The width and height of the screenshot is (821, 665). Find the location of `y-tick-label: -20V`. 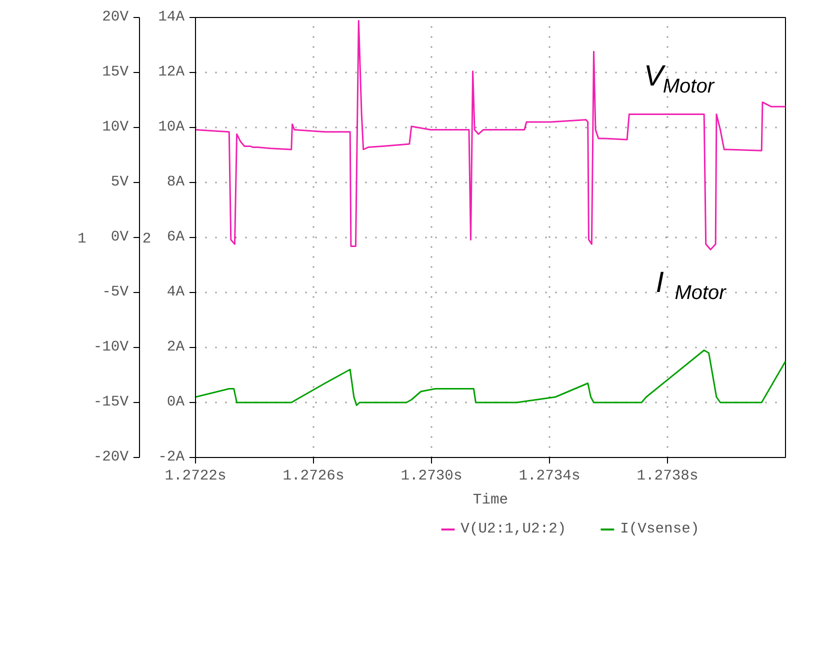

y-tick-label: -20V is located at coordinates (111, 458).